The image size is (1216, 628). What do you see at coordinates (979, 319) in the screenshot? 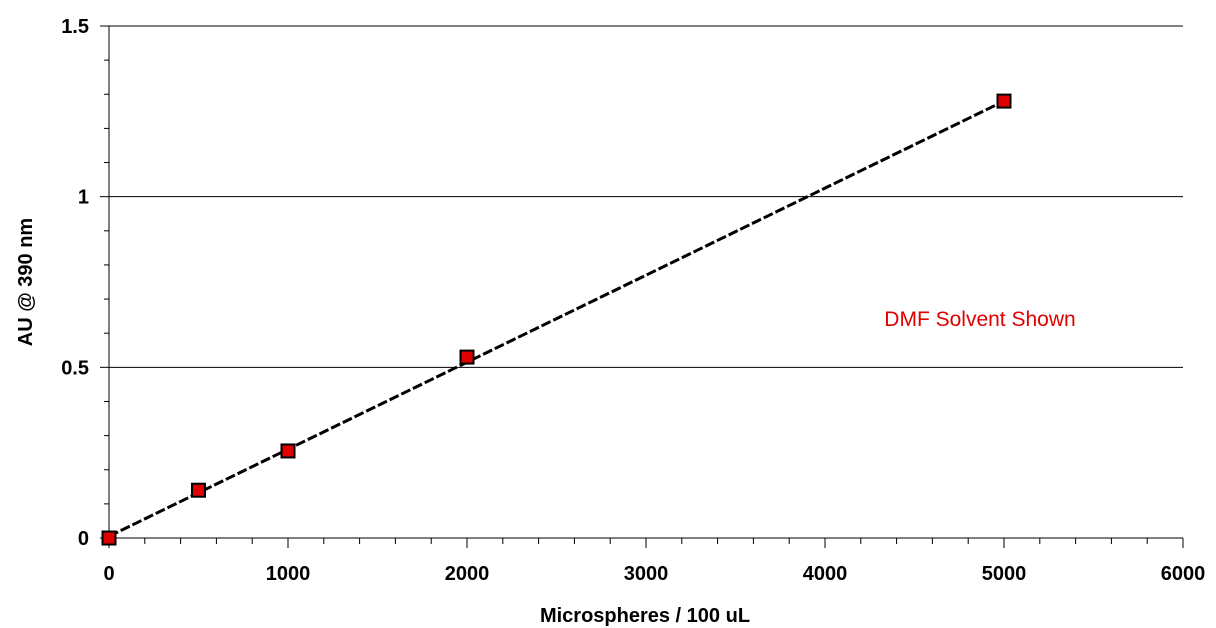
I see `annotation-text: DMF Solvent Shown` at bounding box center [979, 319].